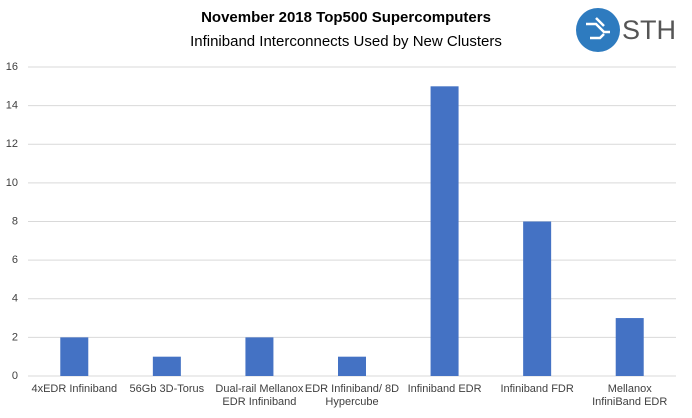  I want to click on x-tick-label: Dual-rail Mellanox EDR Infiniband, so click(259, 395).